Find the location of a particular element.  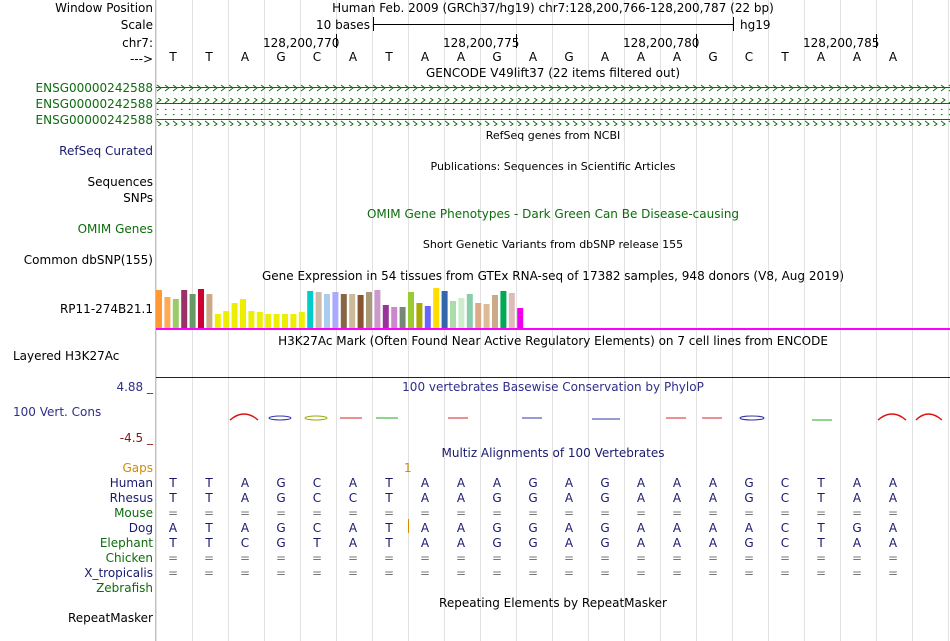

species-label: Human is located at coordinates (131, 483).